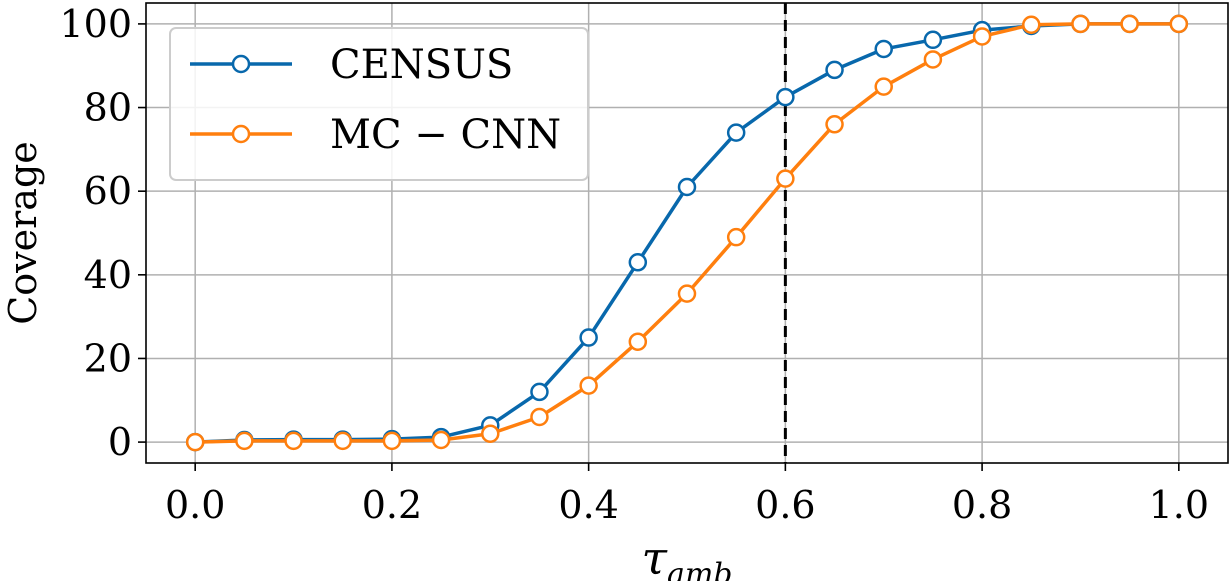 This screenshot has width=1232, height=581. What do you see at coordinates (120, 442) in the screenshot?
I see `y-tick-label: 0` at bounding box center [120, 442].